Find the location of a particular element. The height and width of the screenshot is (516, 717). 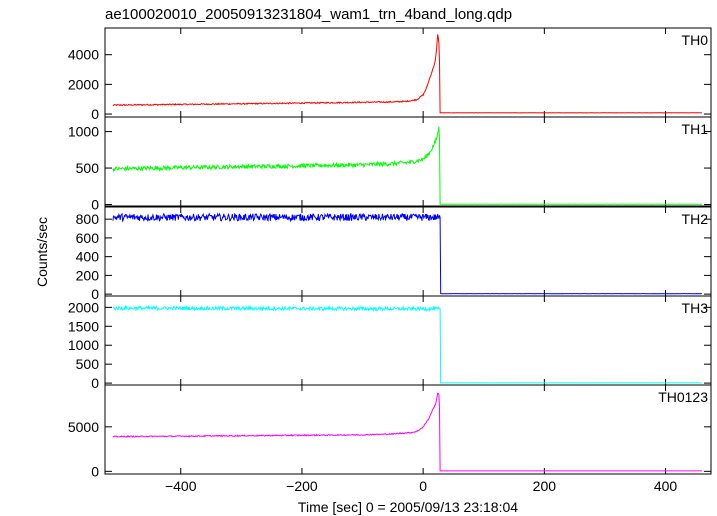

series-label: TH2 is located at coordinates (695, 219).